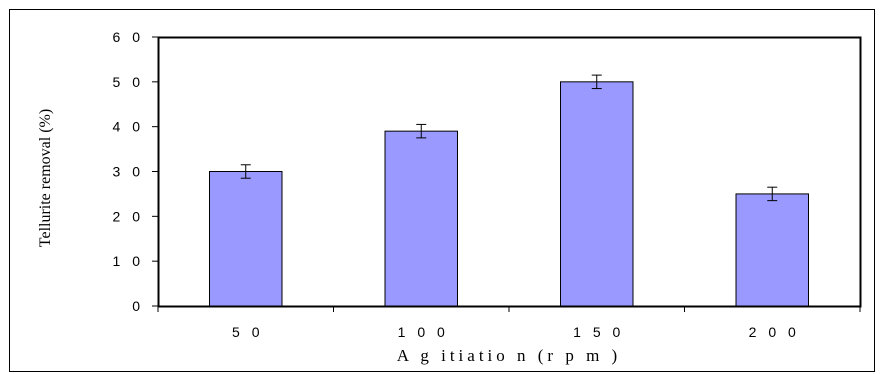 The height and width of the screenshot is (374, 885). I want to click on x-tick-label: 2 0 0, so click(774, 332).